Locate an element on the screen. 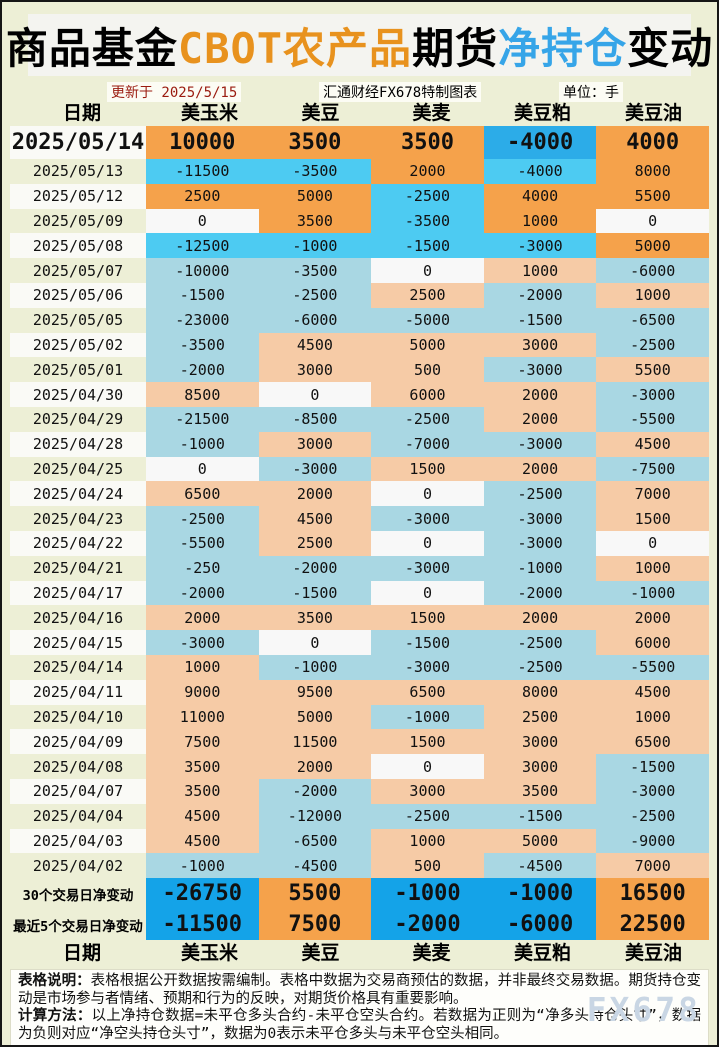 Image resolution: width=719 pixels, height=1047 pixels. summary-row: 30个交易日净变动 -26750 5500 -1000 -1000 16500 is located at coordinates (359, 894).